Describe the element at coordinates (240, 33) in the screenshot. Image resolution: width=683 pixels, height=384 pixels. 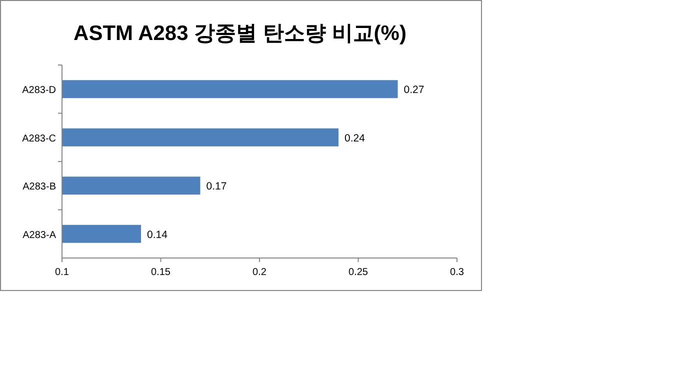
I see `chart-title: ASTM A283 강종별 탄소량 비교(%)` at that location.